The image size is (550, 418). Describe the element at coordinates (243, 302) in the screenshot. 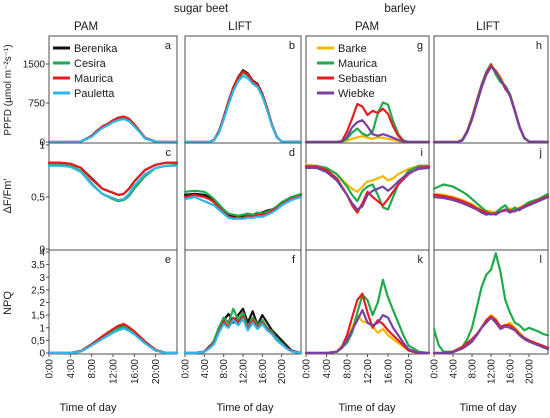

I see `panel-frame-f` at that location.